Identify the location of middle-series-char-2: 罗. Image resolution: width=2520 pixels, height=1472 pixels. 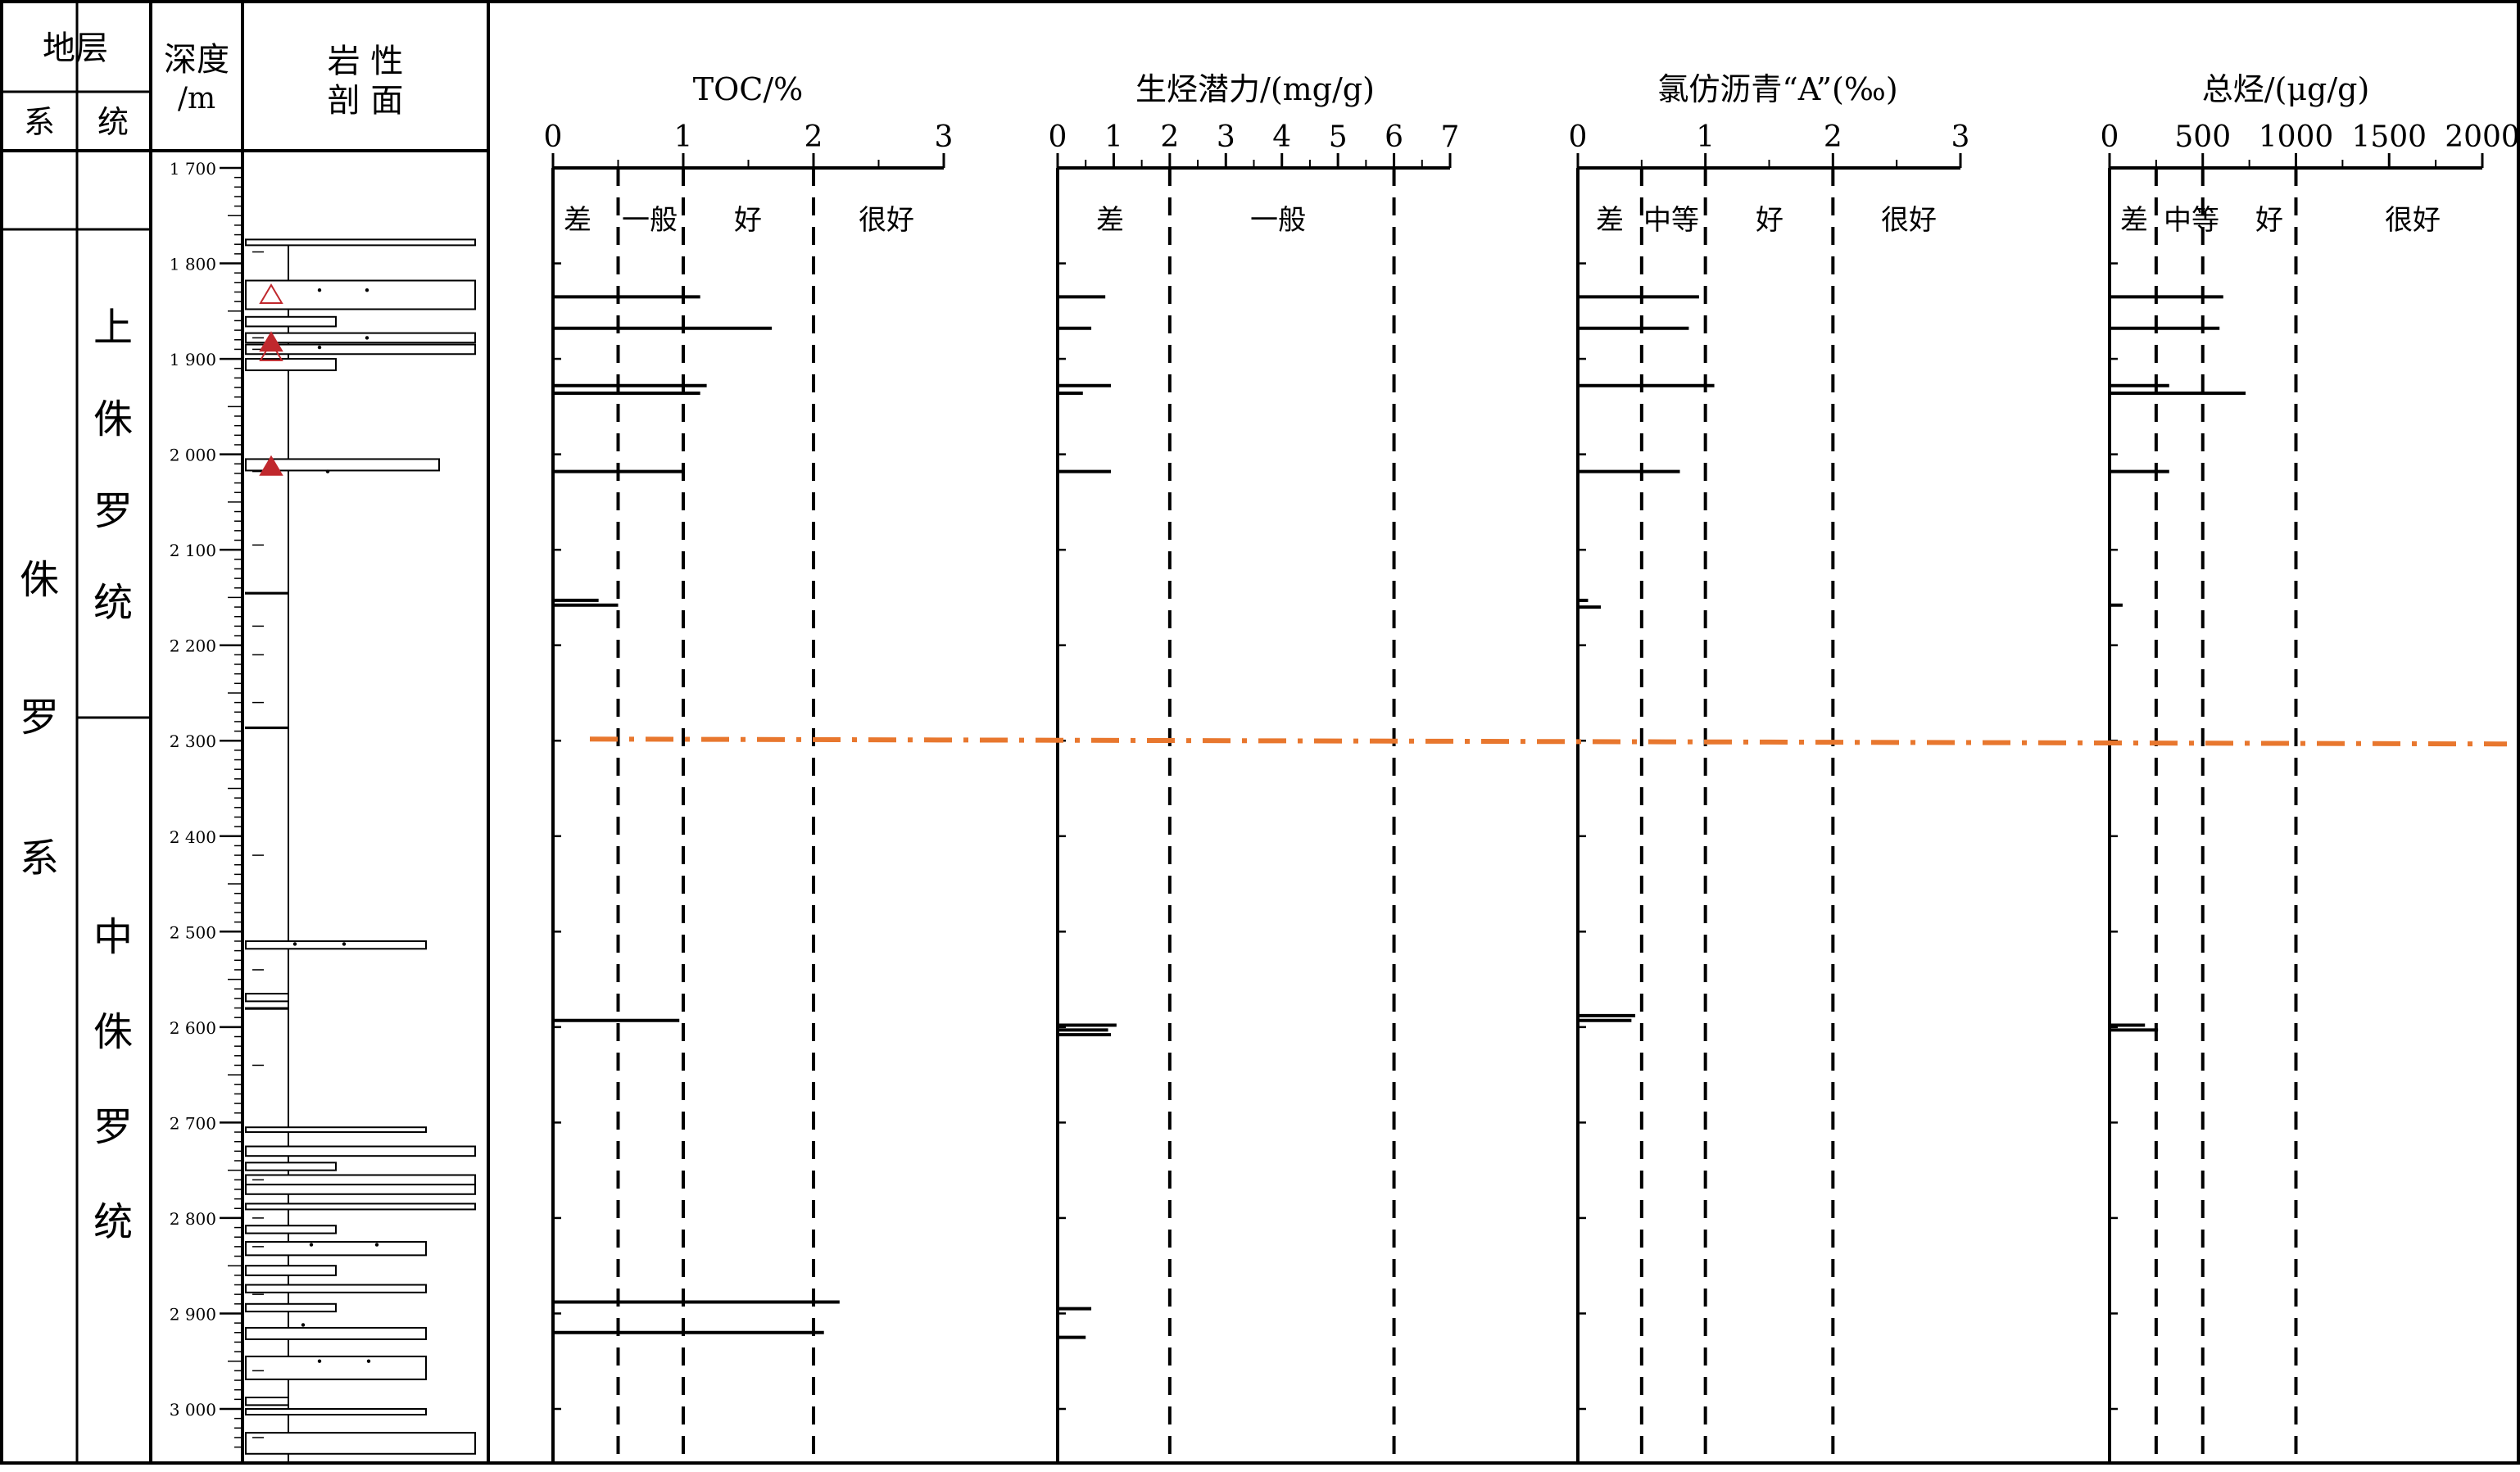
(113, 1127).